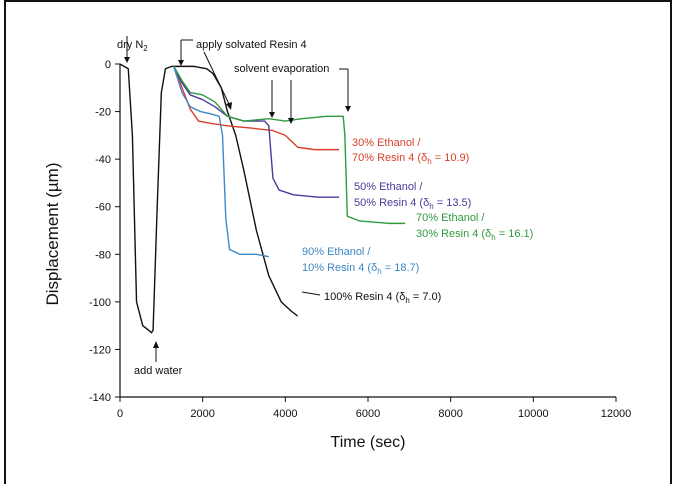 The width and height of the screenshot is (676, 486). I want to click on svg-text: 70% Resin 4 (δh = 10.9), so click(410, 159).